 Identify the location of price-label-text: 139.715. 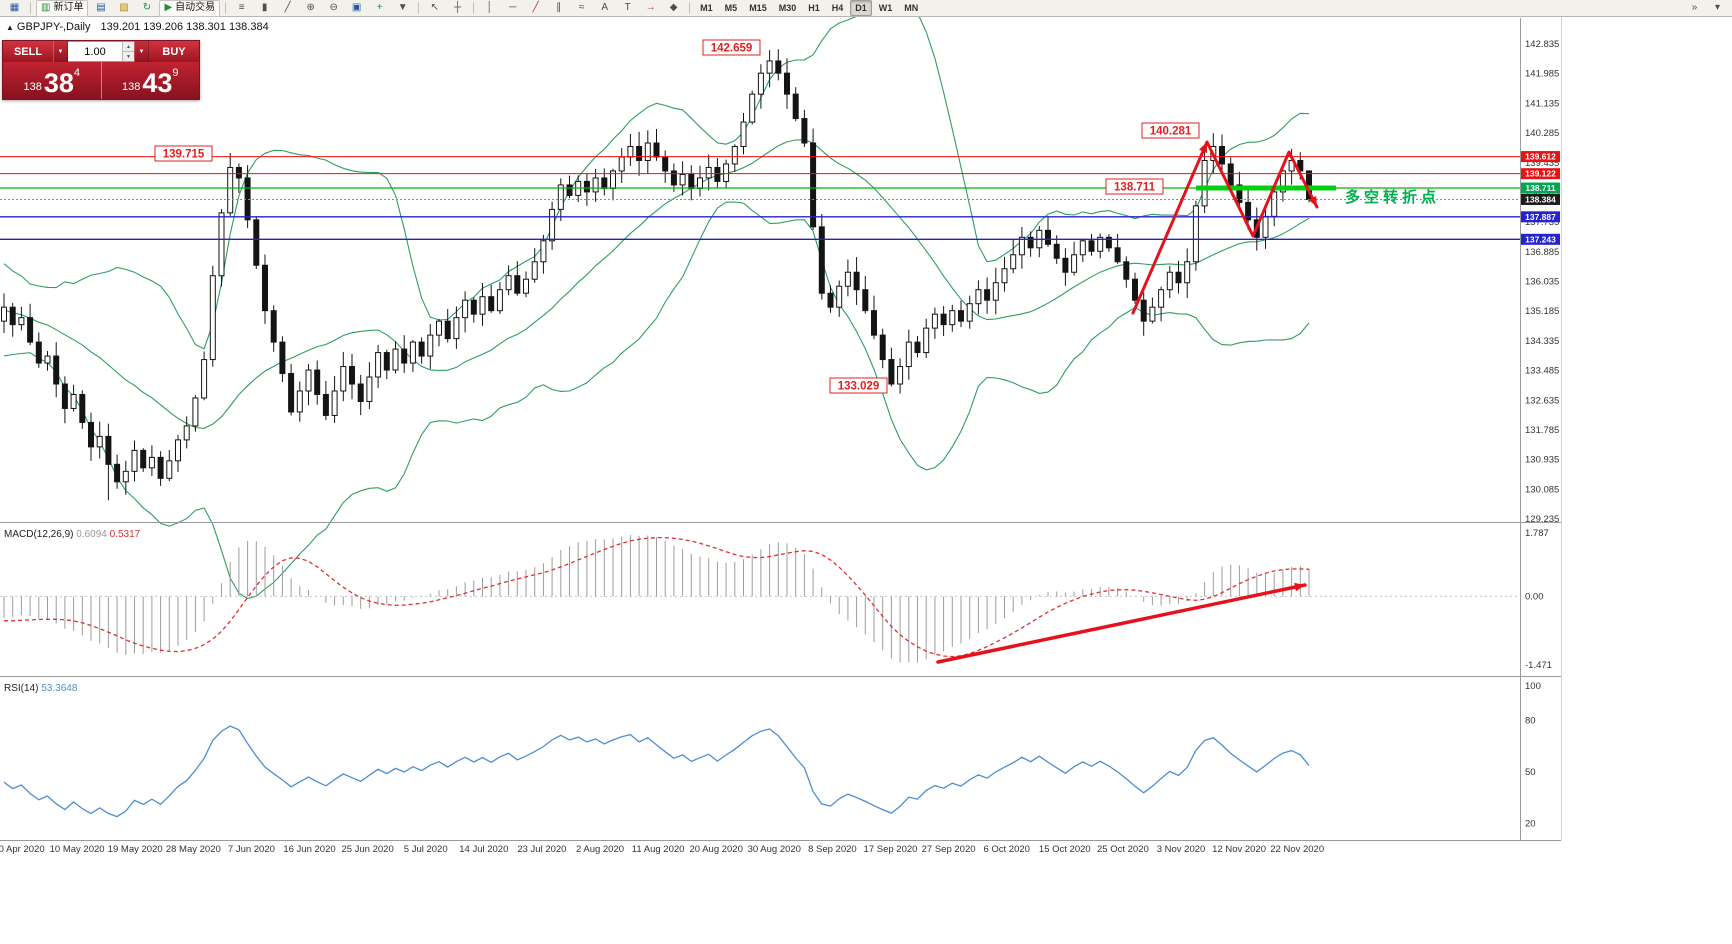
(184, 155).